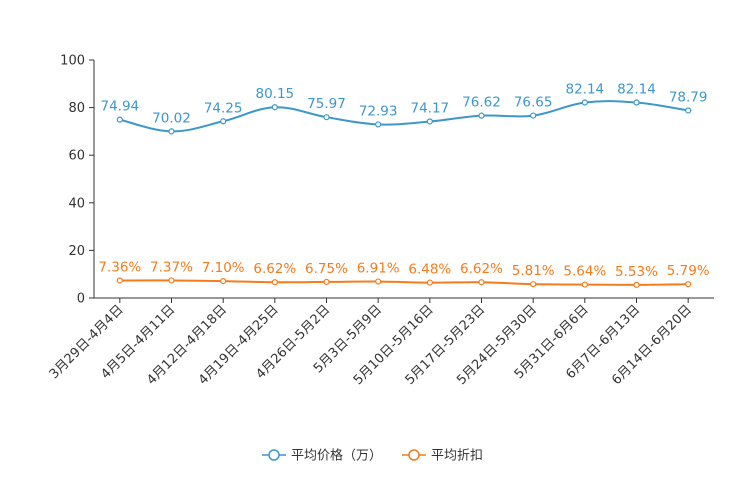  I want to click on data-label: 5.53%, so click(636, 272).